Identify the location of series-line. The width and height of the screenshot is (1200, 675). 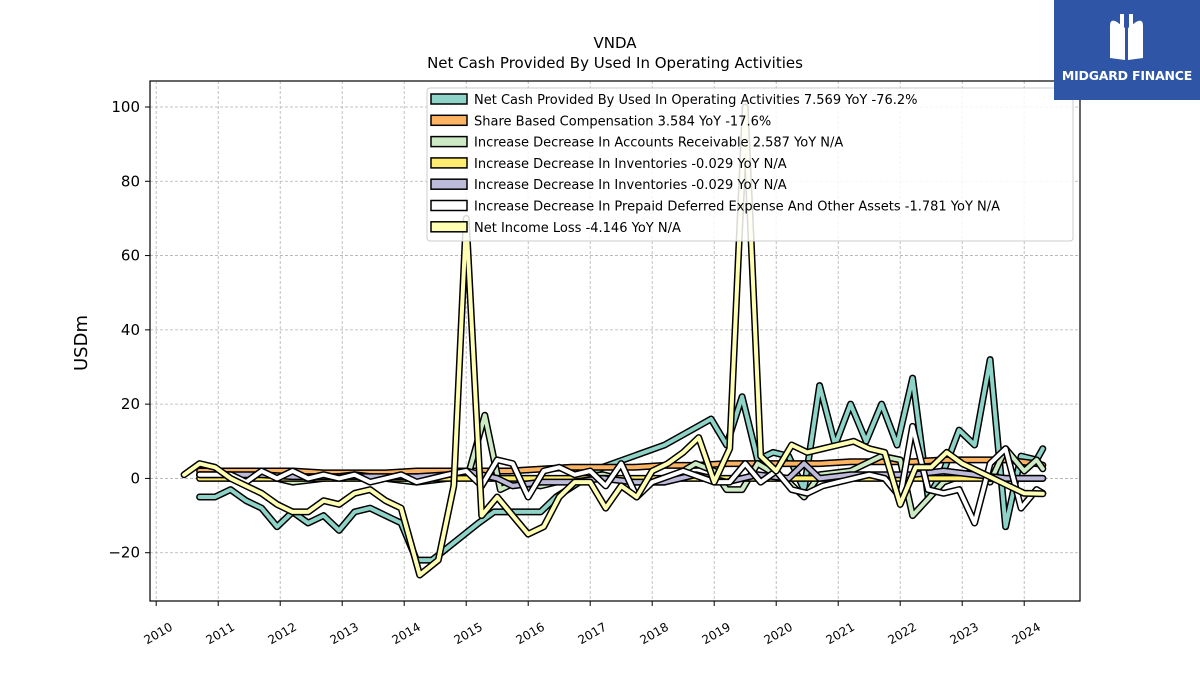
(621, 474).